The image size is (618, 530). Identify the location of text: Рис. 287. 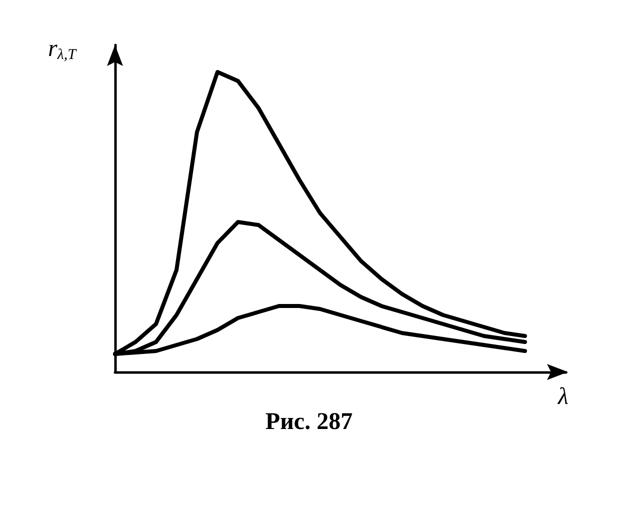
(309, 422).